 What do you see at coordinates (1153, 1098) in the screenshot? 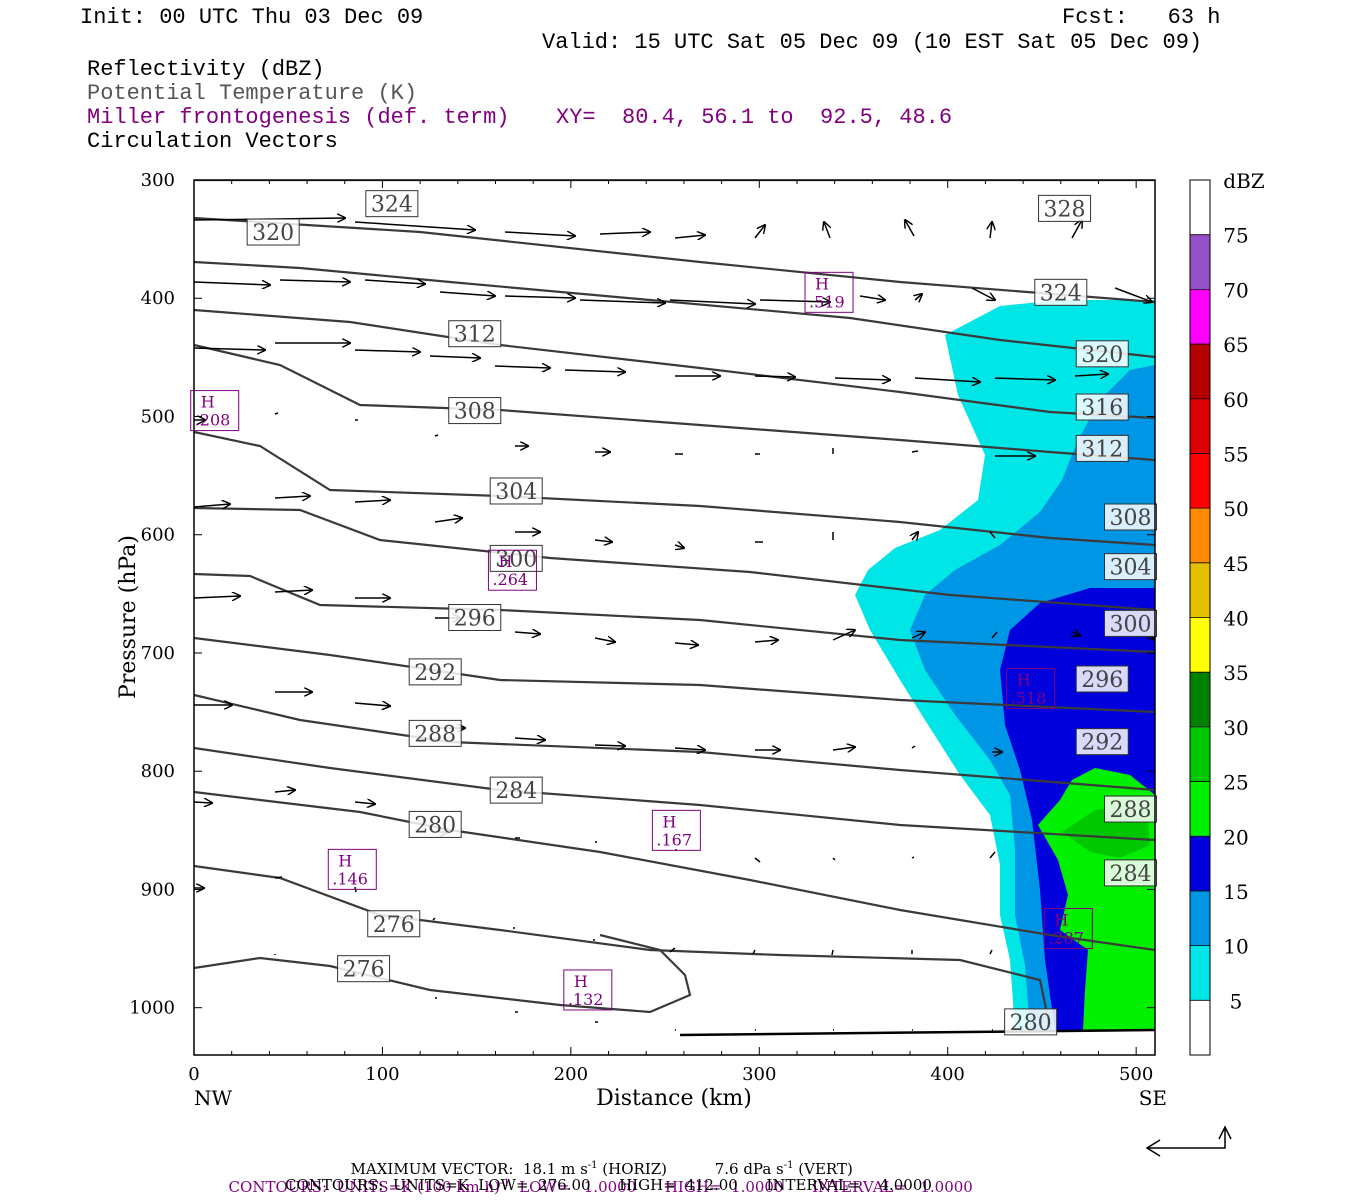
I see `x-right-end-label: SE` at bounding box center [1153, 1098].